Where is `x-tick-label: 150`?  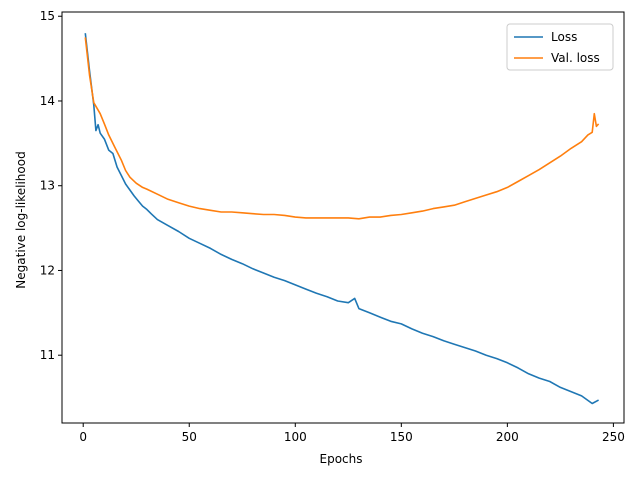 x-tick-label: 150 is located at coordinates (401, 437).